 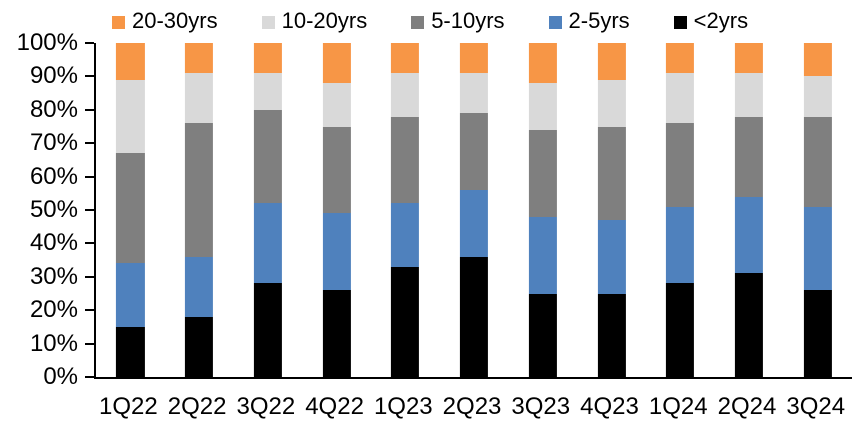 I want to click on legend-item-20-30yrs: 20-30yrs, so click(x=165, y=21).